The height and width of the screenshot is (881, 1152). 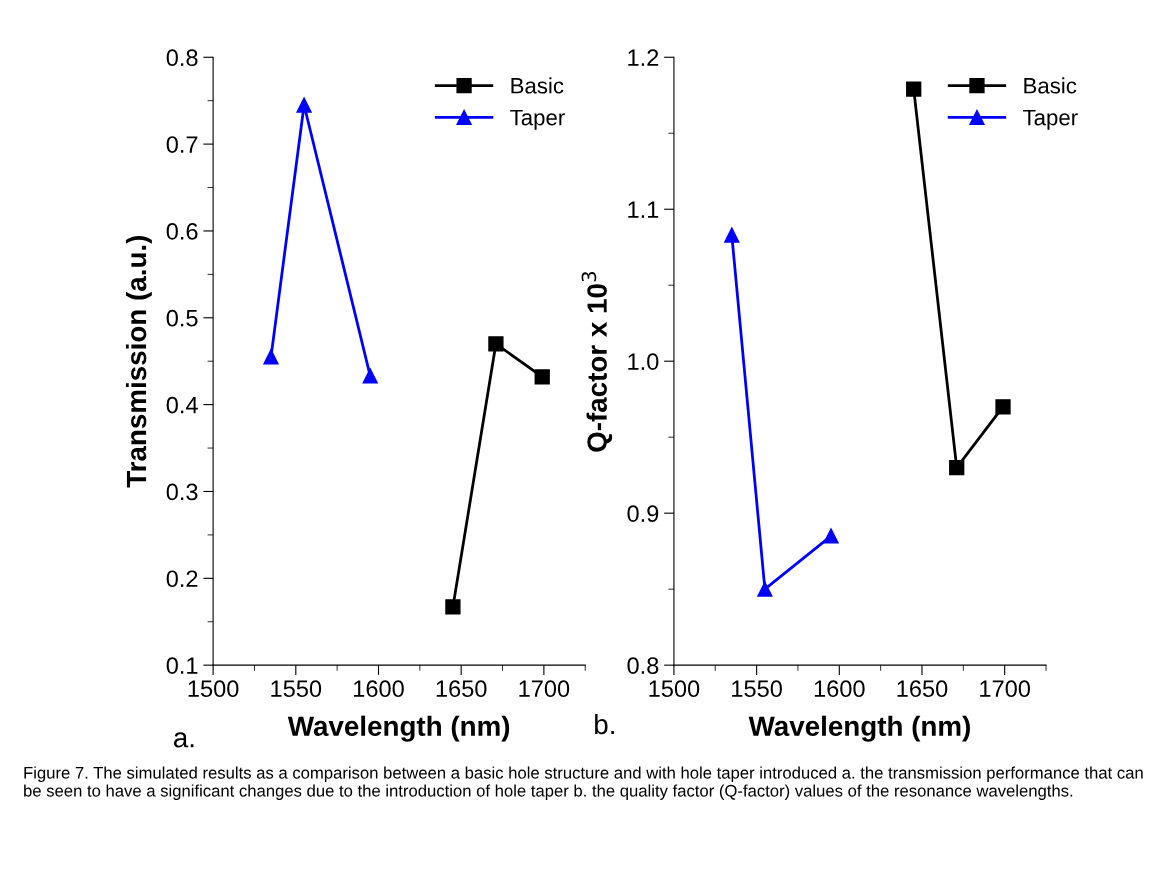 I want to click on y-tick-label: 0.4, so click(x=182, y=405).